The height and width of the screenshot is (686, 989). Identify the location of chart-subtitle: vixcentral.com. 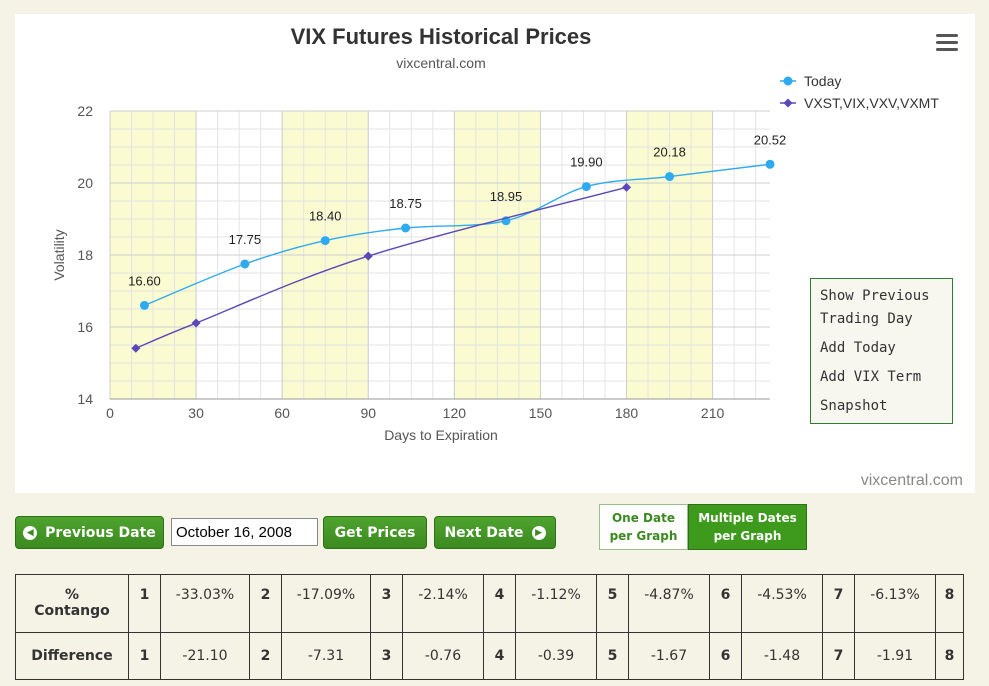
(440, 63).